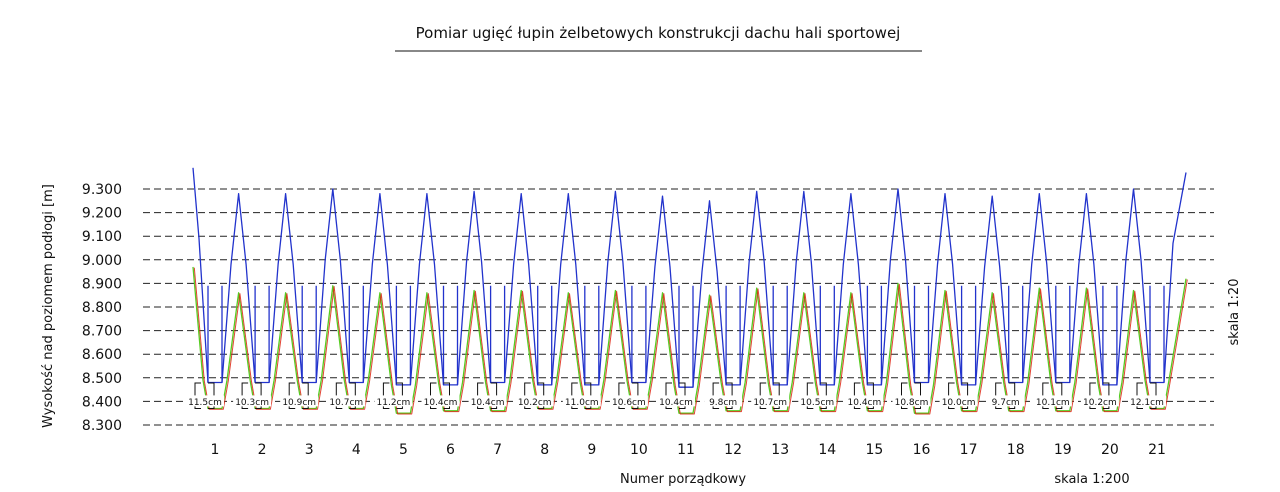 The width and height of the screenshot is (1280, 492). Describe the element at coordinates (450, 450) in the screenshot. I see `x-tick-label: 6` at that location.